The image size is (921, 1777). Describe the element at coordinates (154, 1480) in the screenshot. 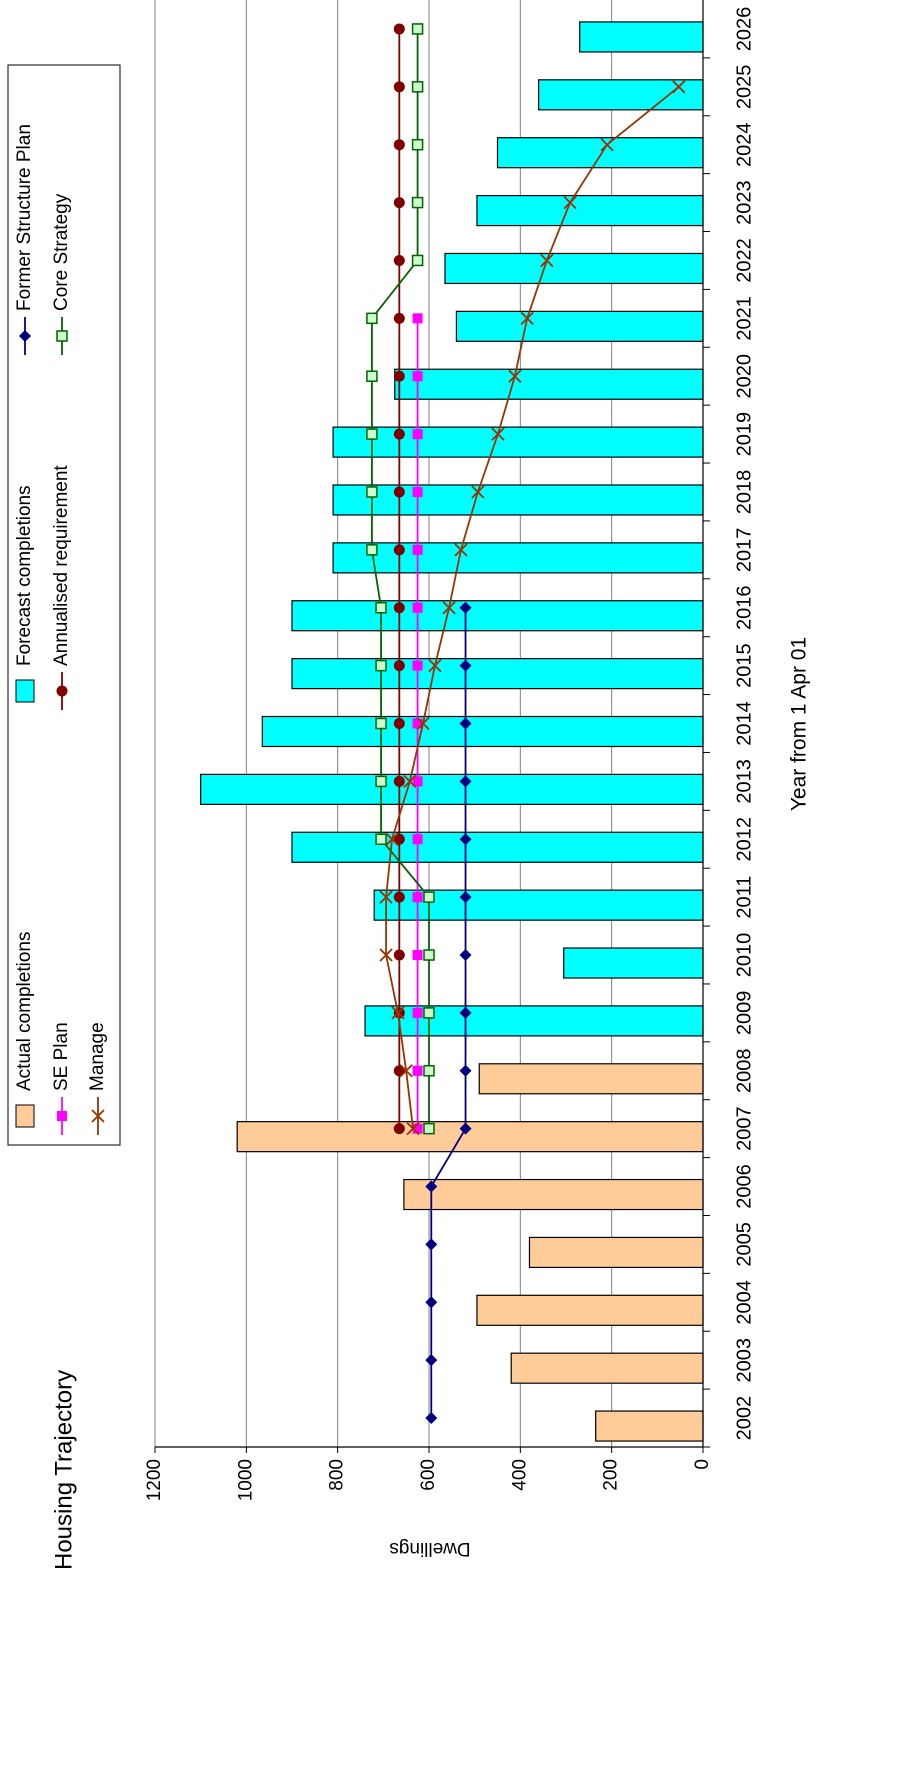

I see `y-tick-label: 1200` at that location.